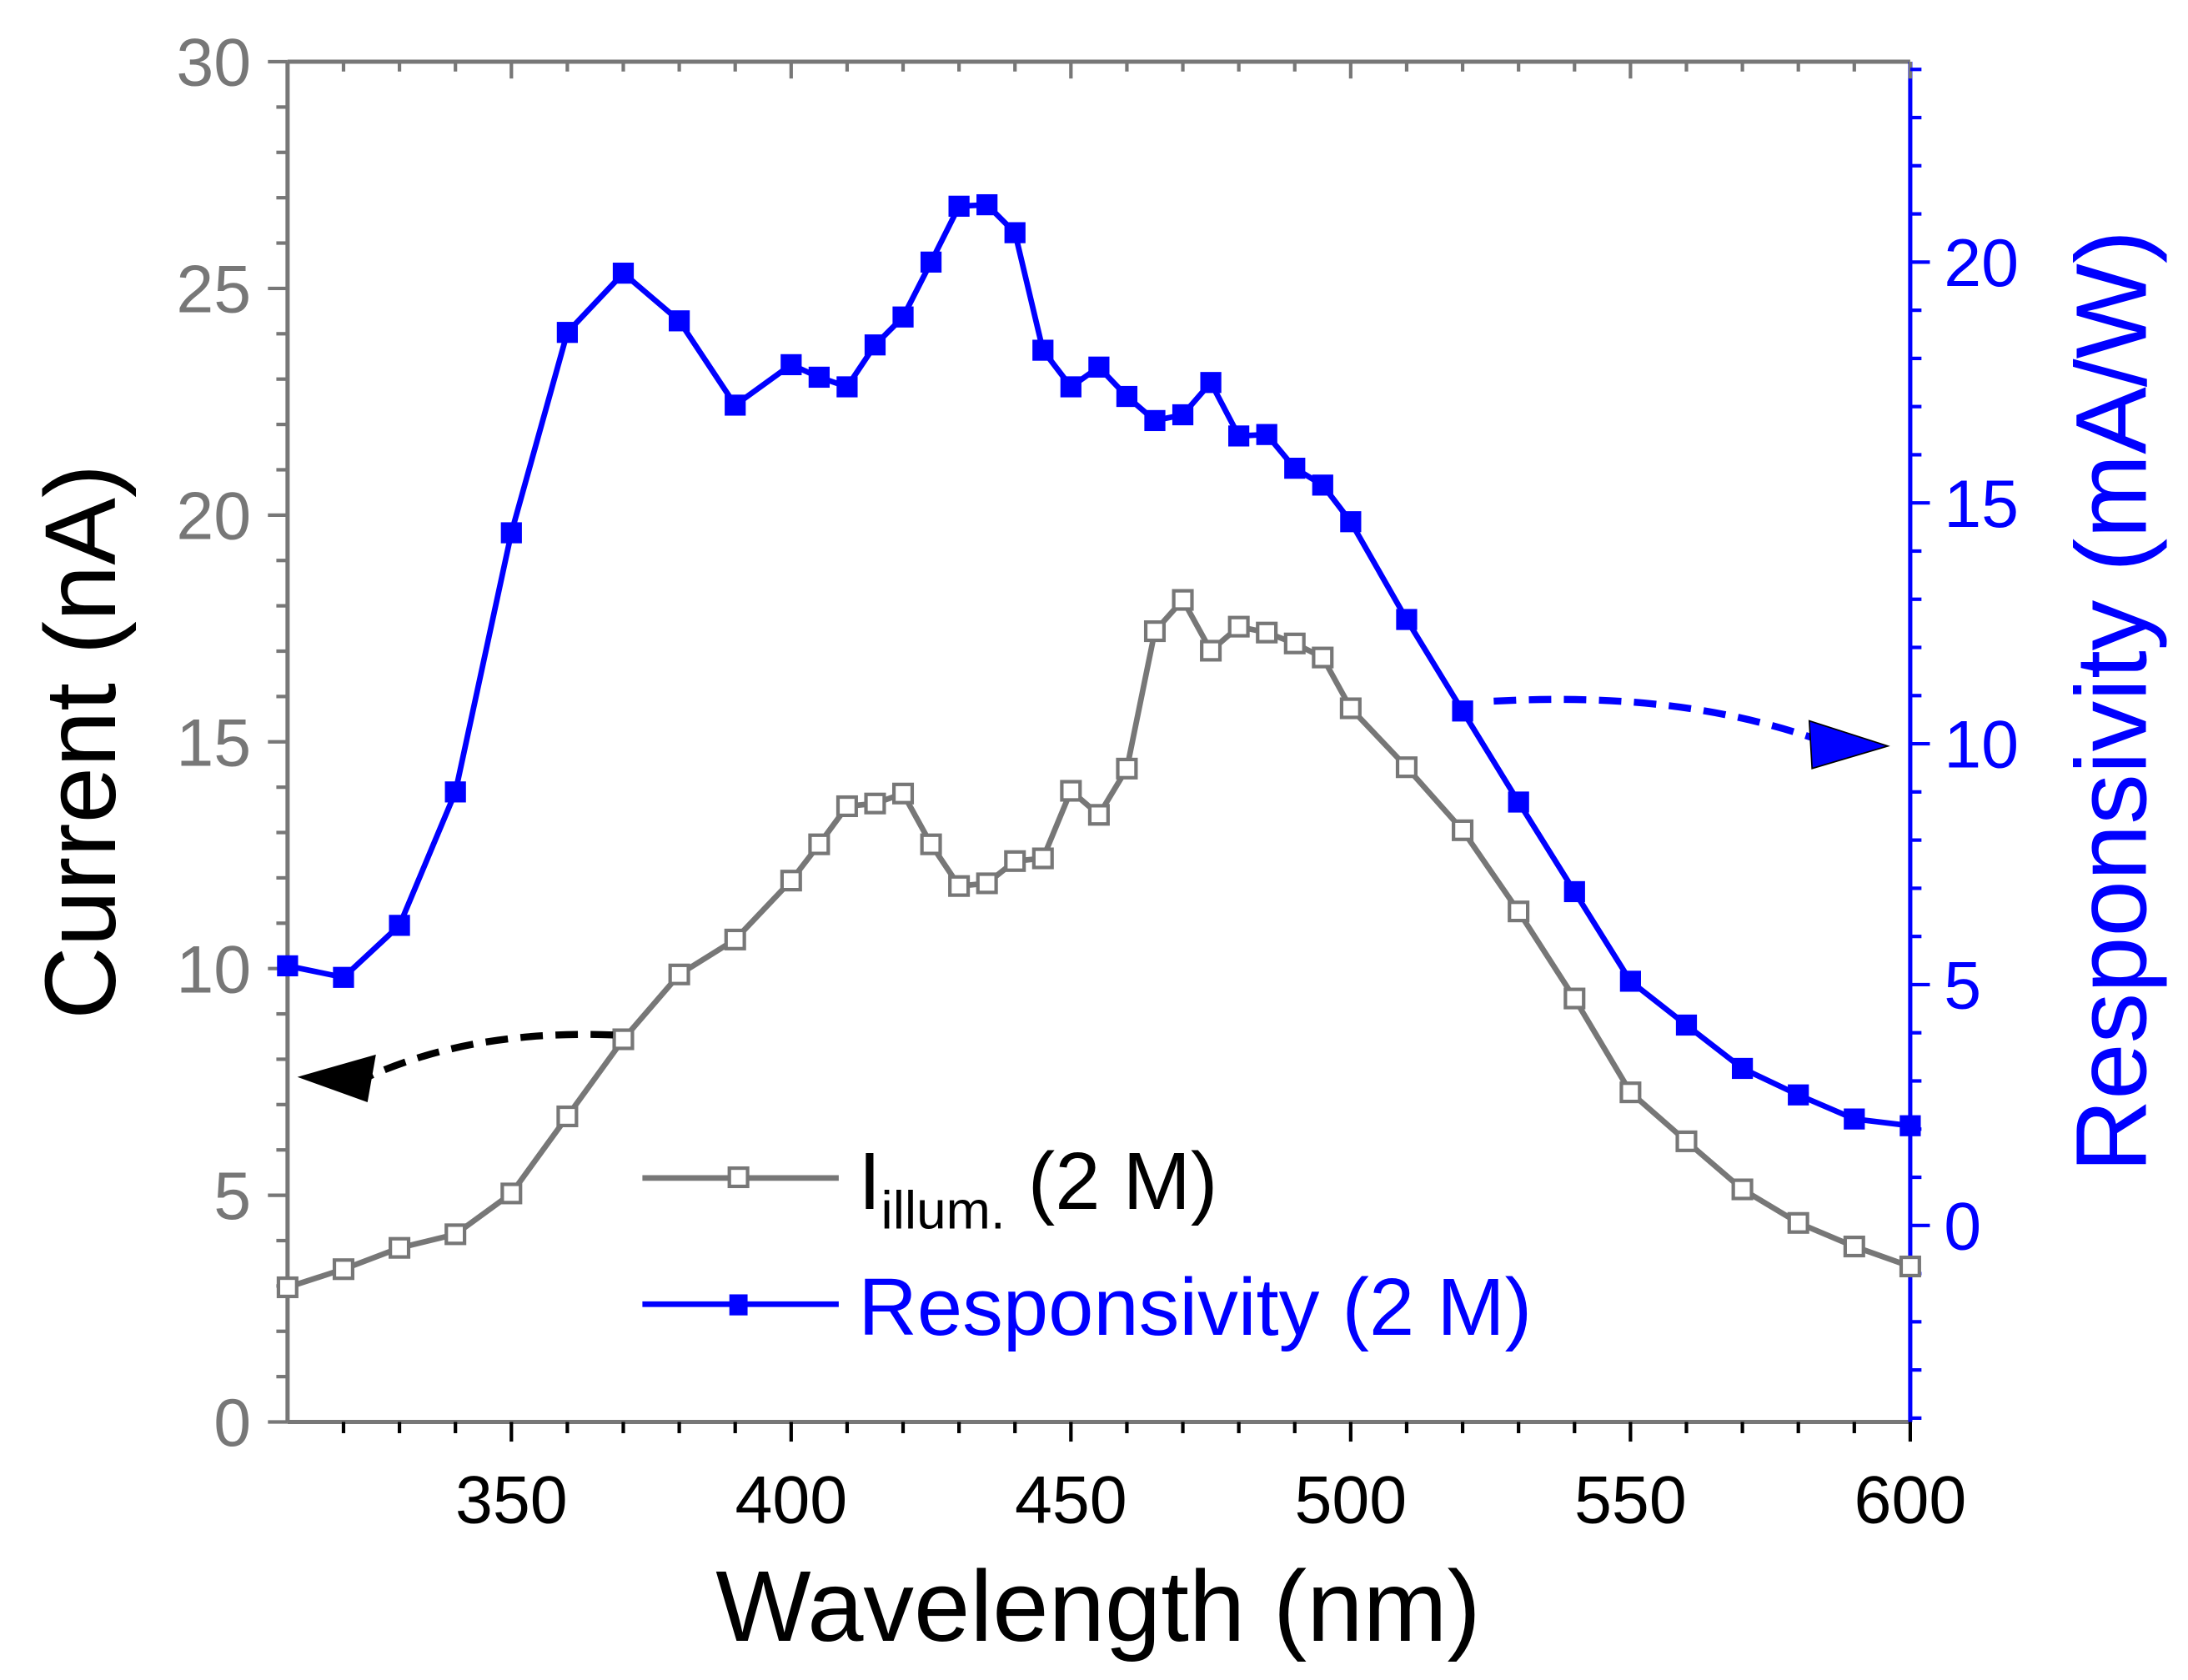 The width and height of the screenshot is (2188, 1680). I want to click on left-tick-label: 25, so click(213, 290).